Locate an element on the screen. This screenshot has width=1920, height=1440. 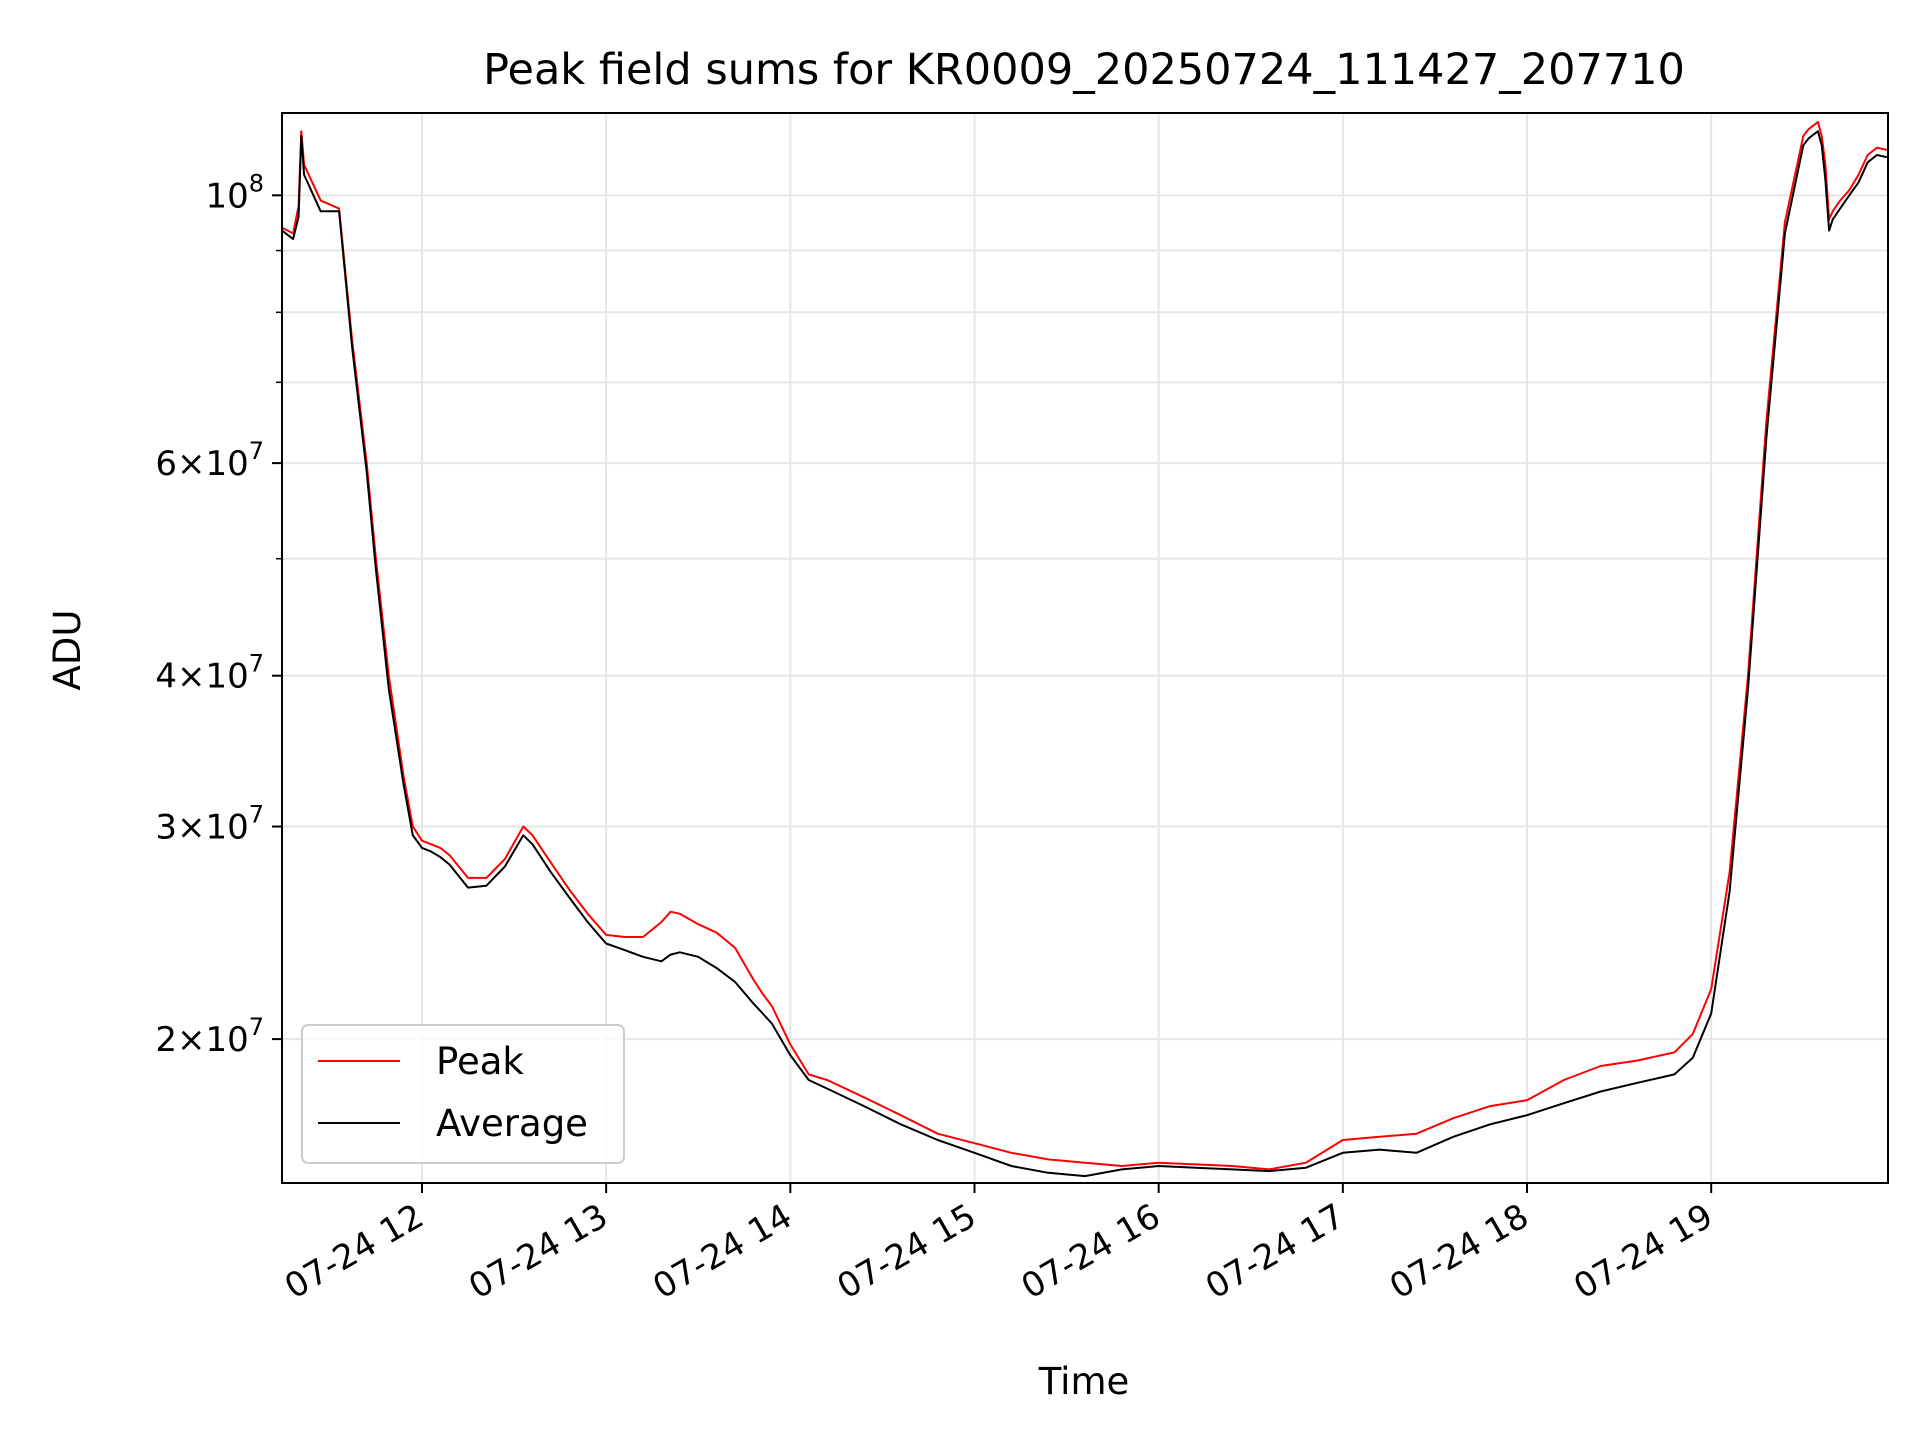
y-tick-label: 6×107 is located at coordinates (209, 460).